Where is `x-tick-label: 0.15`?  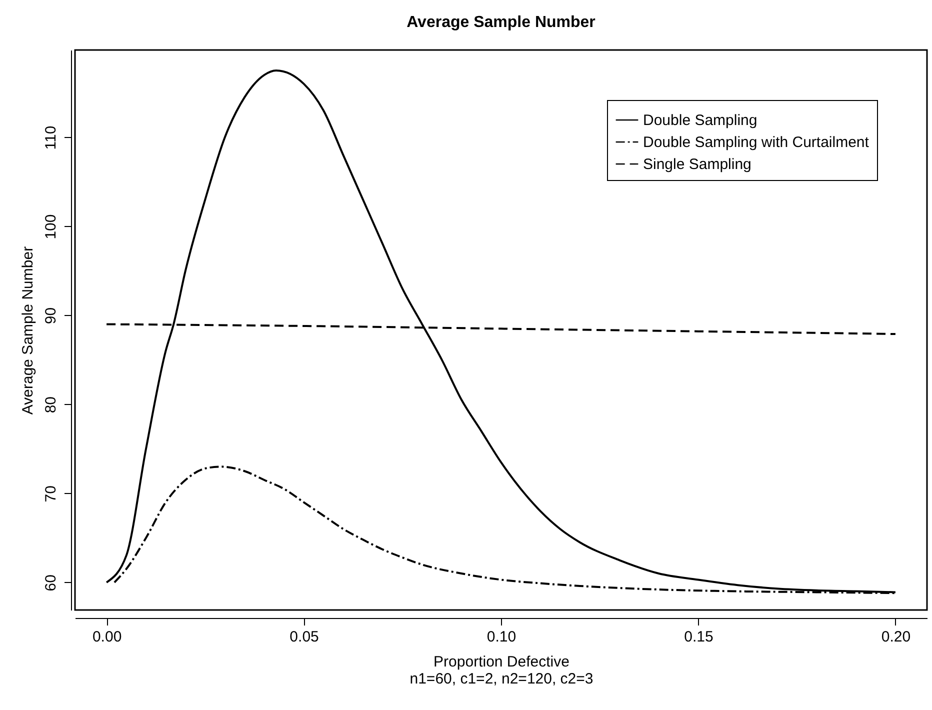
x-tick-label: 0.15 is located at coordinates (699, 637).